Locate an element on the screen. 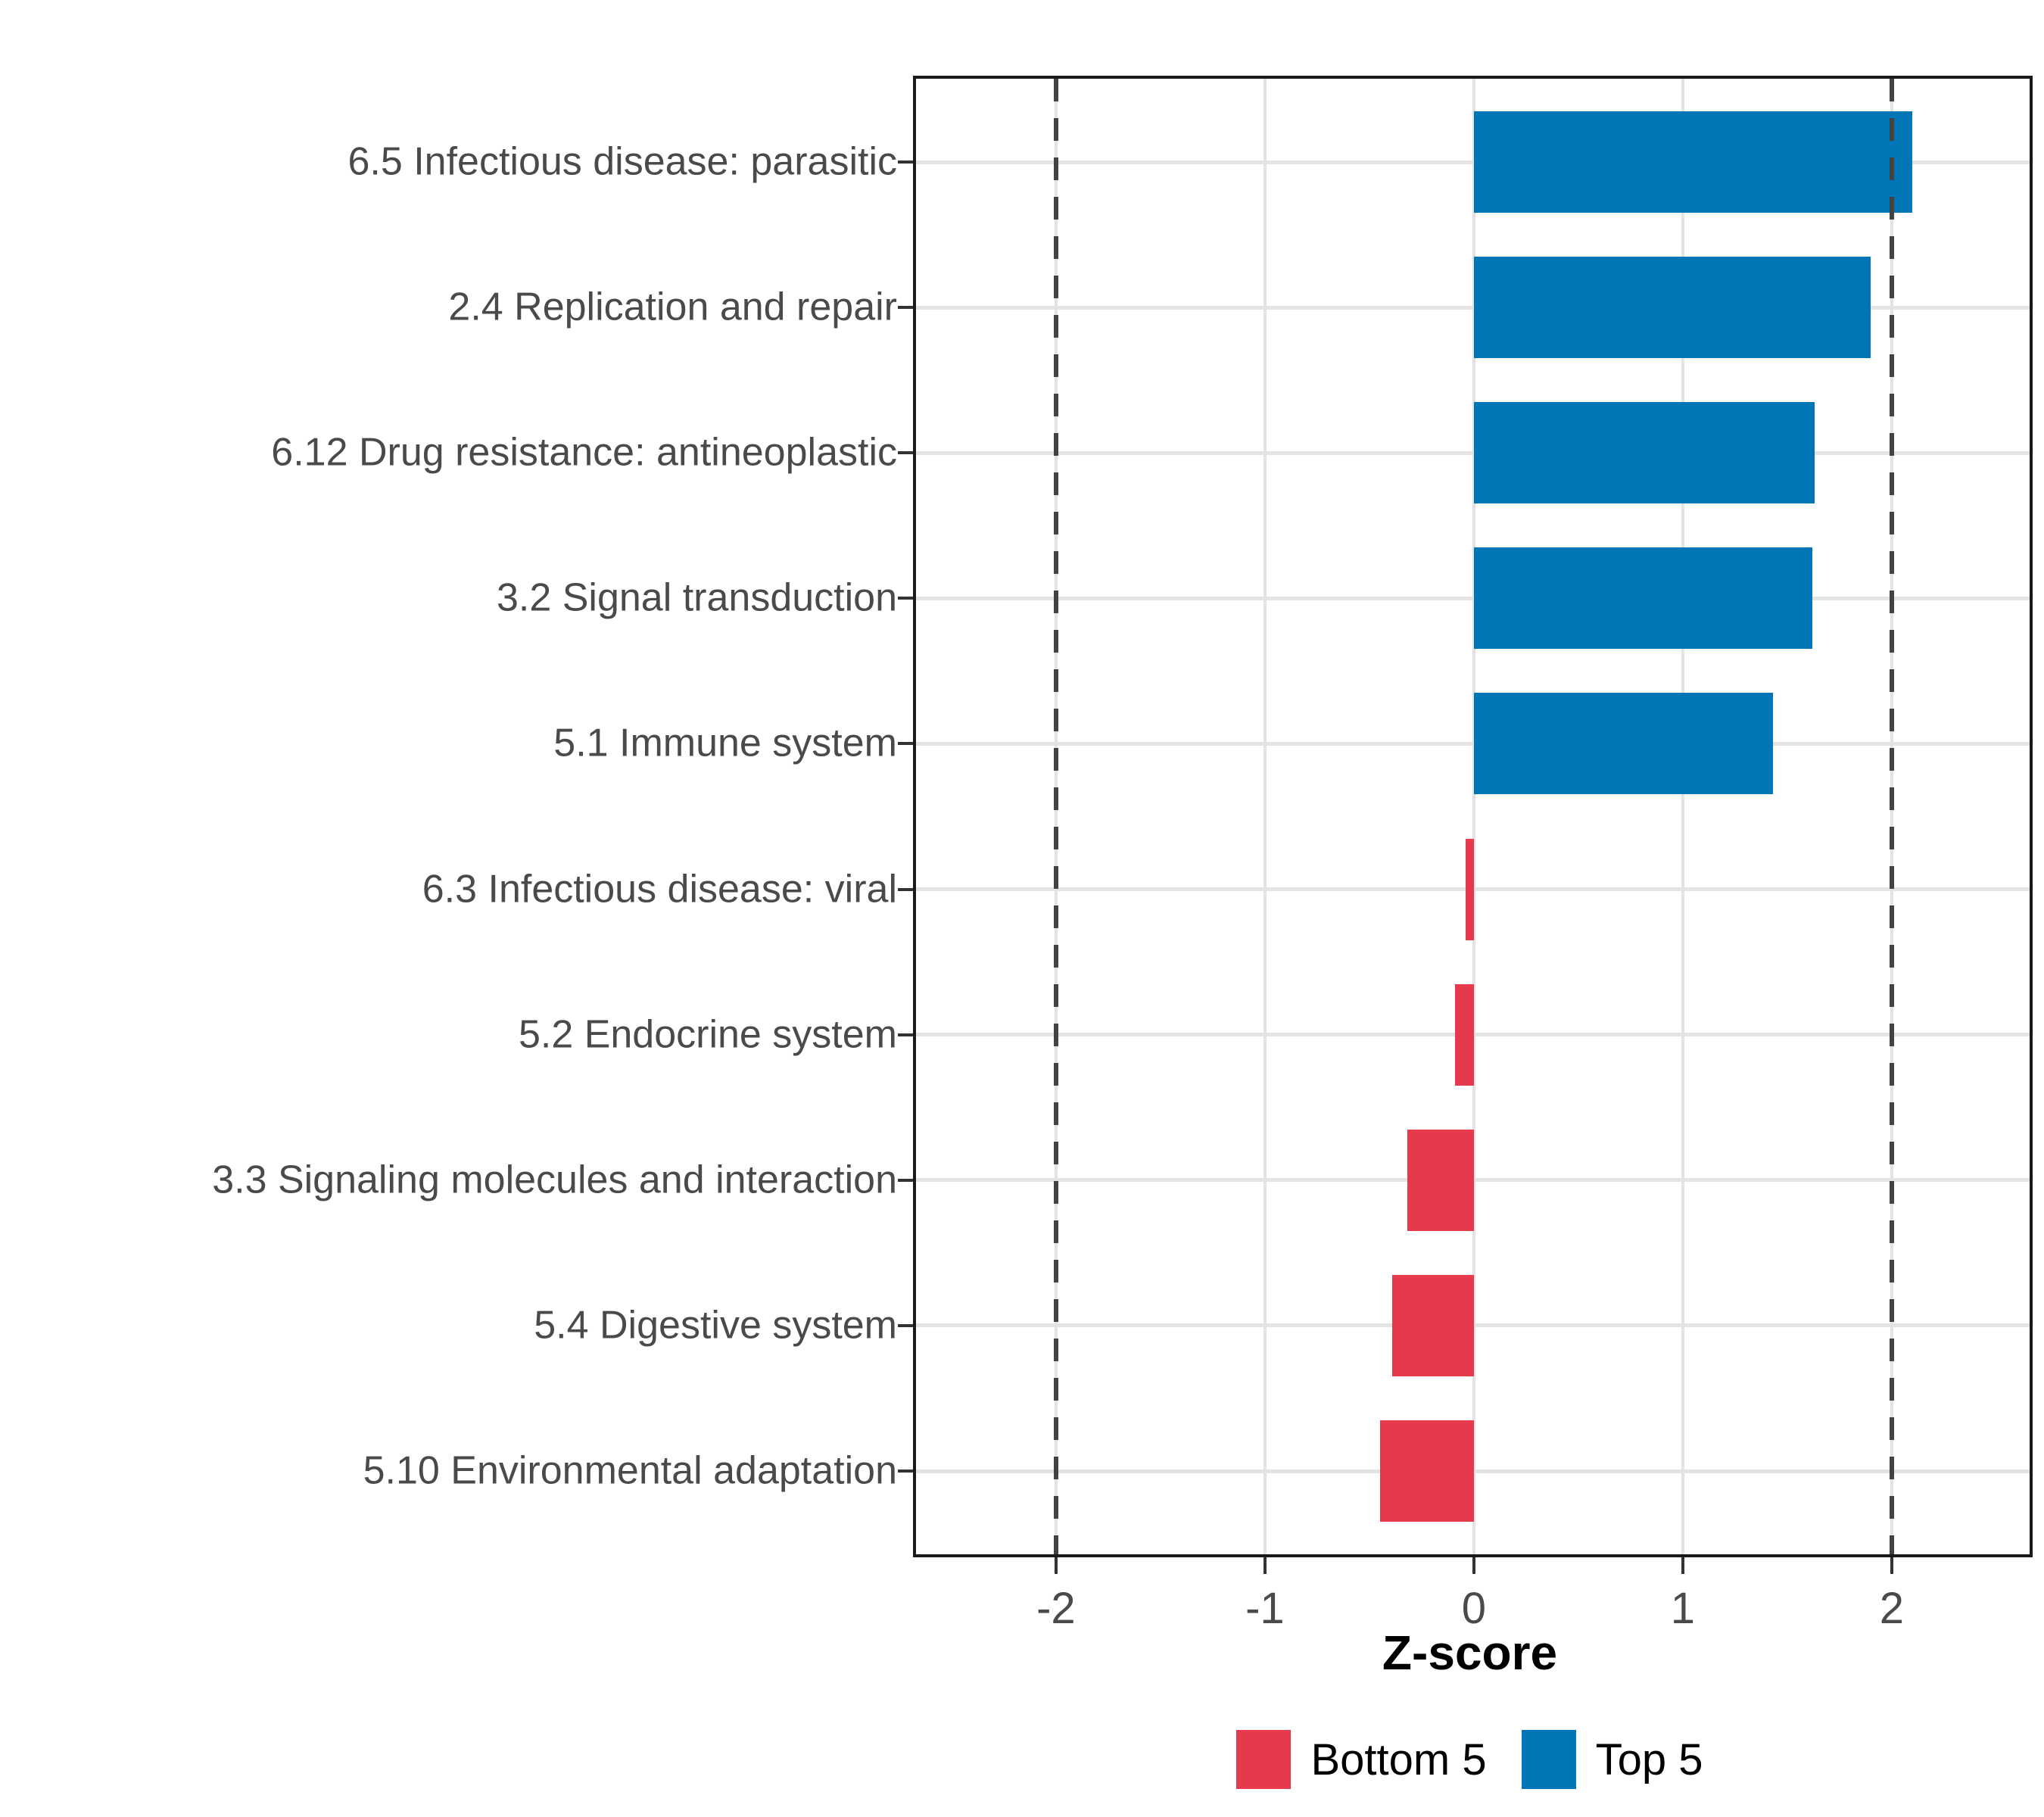 The width and height of the screenshot is (2044, 1817). x-tick-label: 2 is located at coordinates (1892, 1608).